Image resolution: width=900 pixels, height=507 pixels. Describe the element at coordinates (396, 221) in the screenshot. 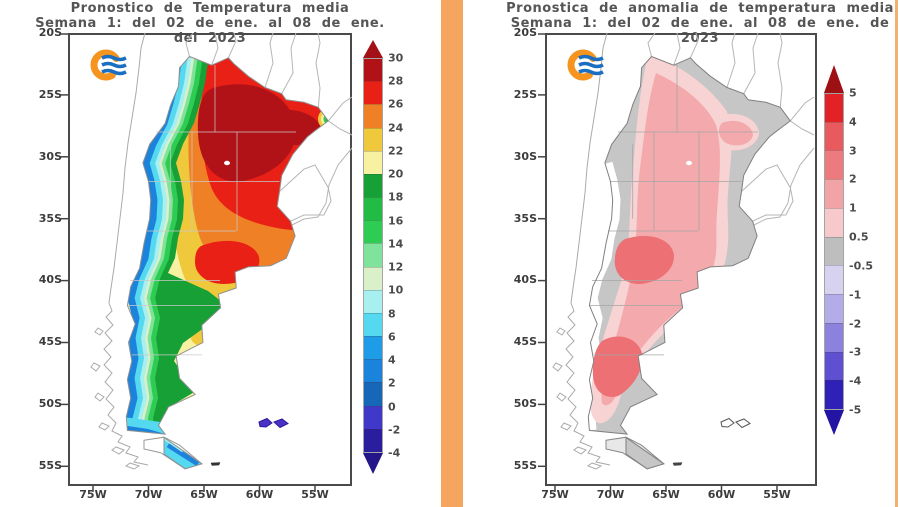

I see `colorbar-label: 16` at that location.